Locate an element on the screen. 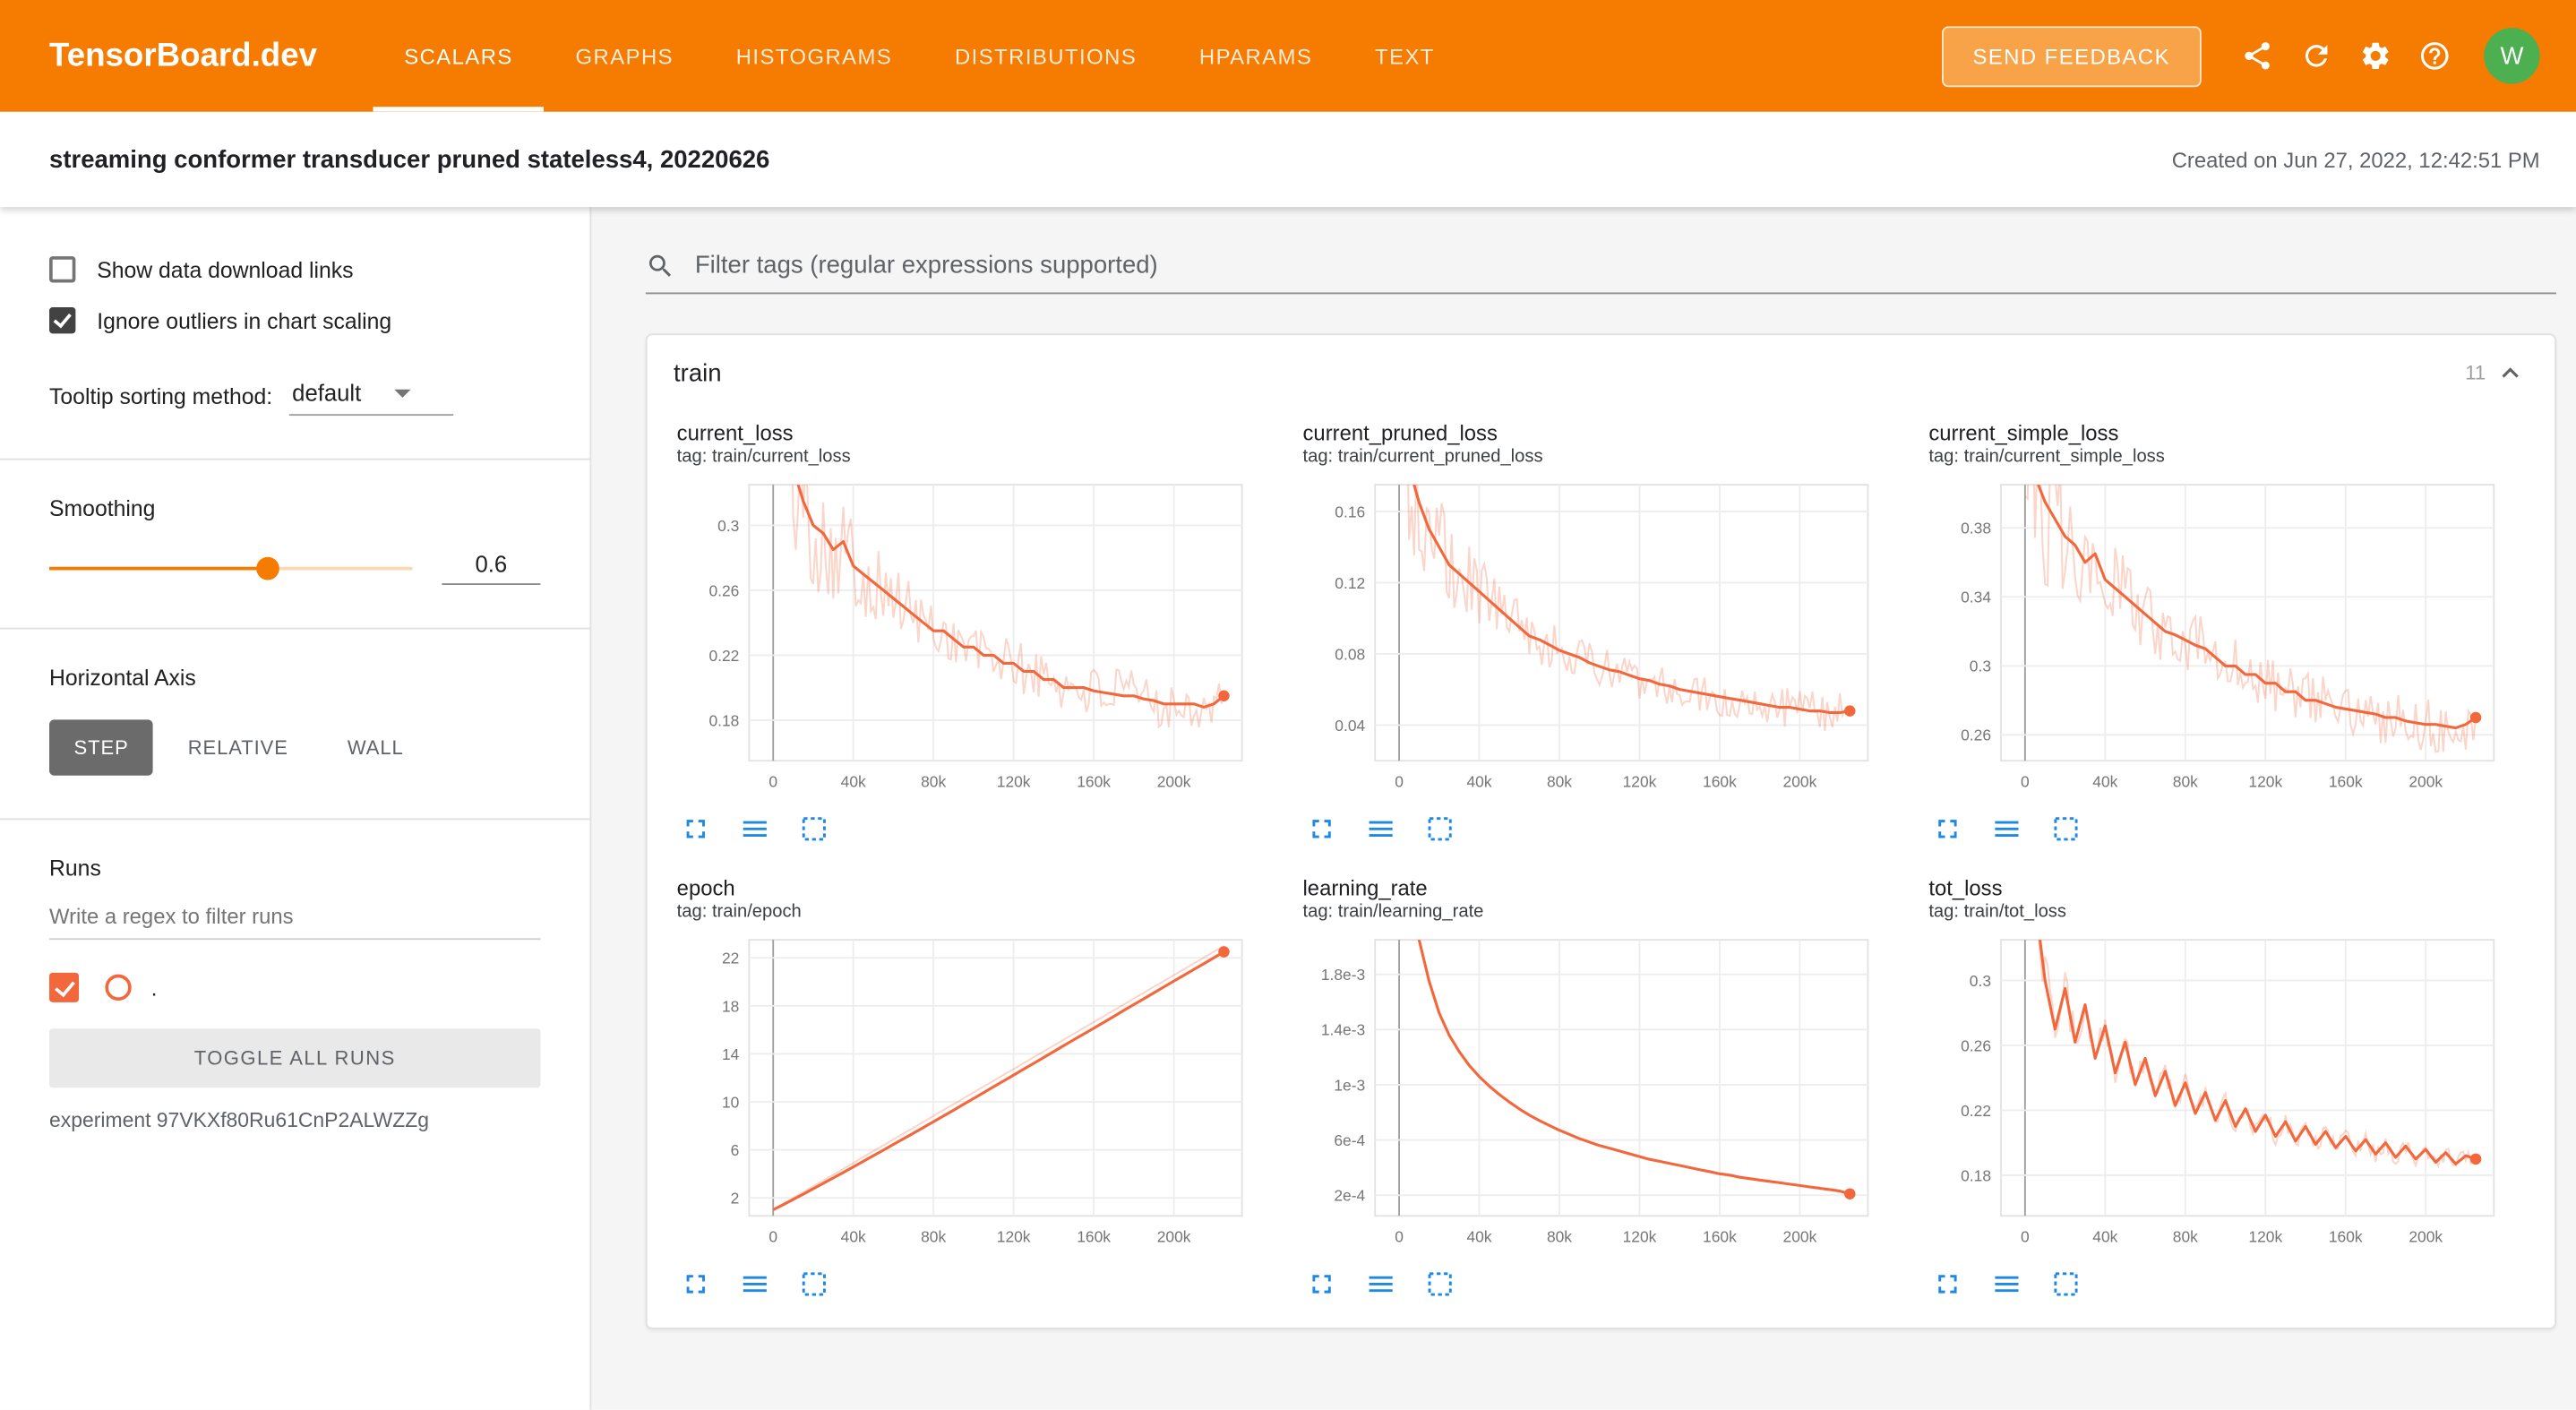 The height and width of the screenshot is (1410, 2576). axis-relative-button: RELATIVE is located at coordinates (238, 747).